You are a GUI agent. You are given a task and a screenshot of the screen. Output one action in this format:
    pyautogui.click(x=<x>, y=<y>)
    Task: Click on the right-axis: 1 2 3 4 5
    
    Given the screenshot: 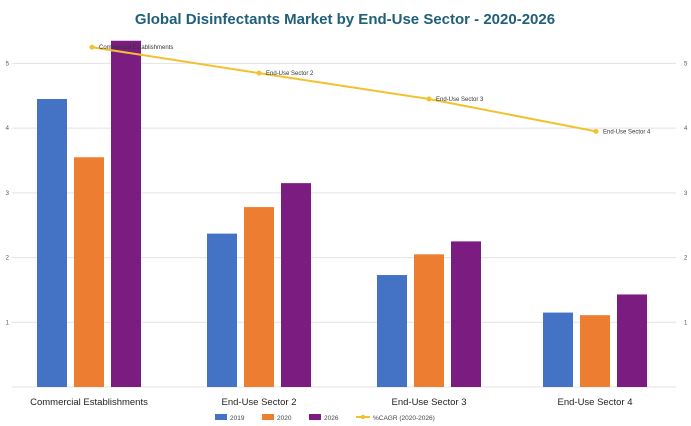 What is the action you would take?
    pyautogui.click(x=686, y=193)
    